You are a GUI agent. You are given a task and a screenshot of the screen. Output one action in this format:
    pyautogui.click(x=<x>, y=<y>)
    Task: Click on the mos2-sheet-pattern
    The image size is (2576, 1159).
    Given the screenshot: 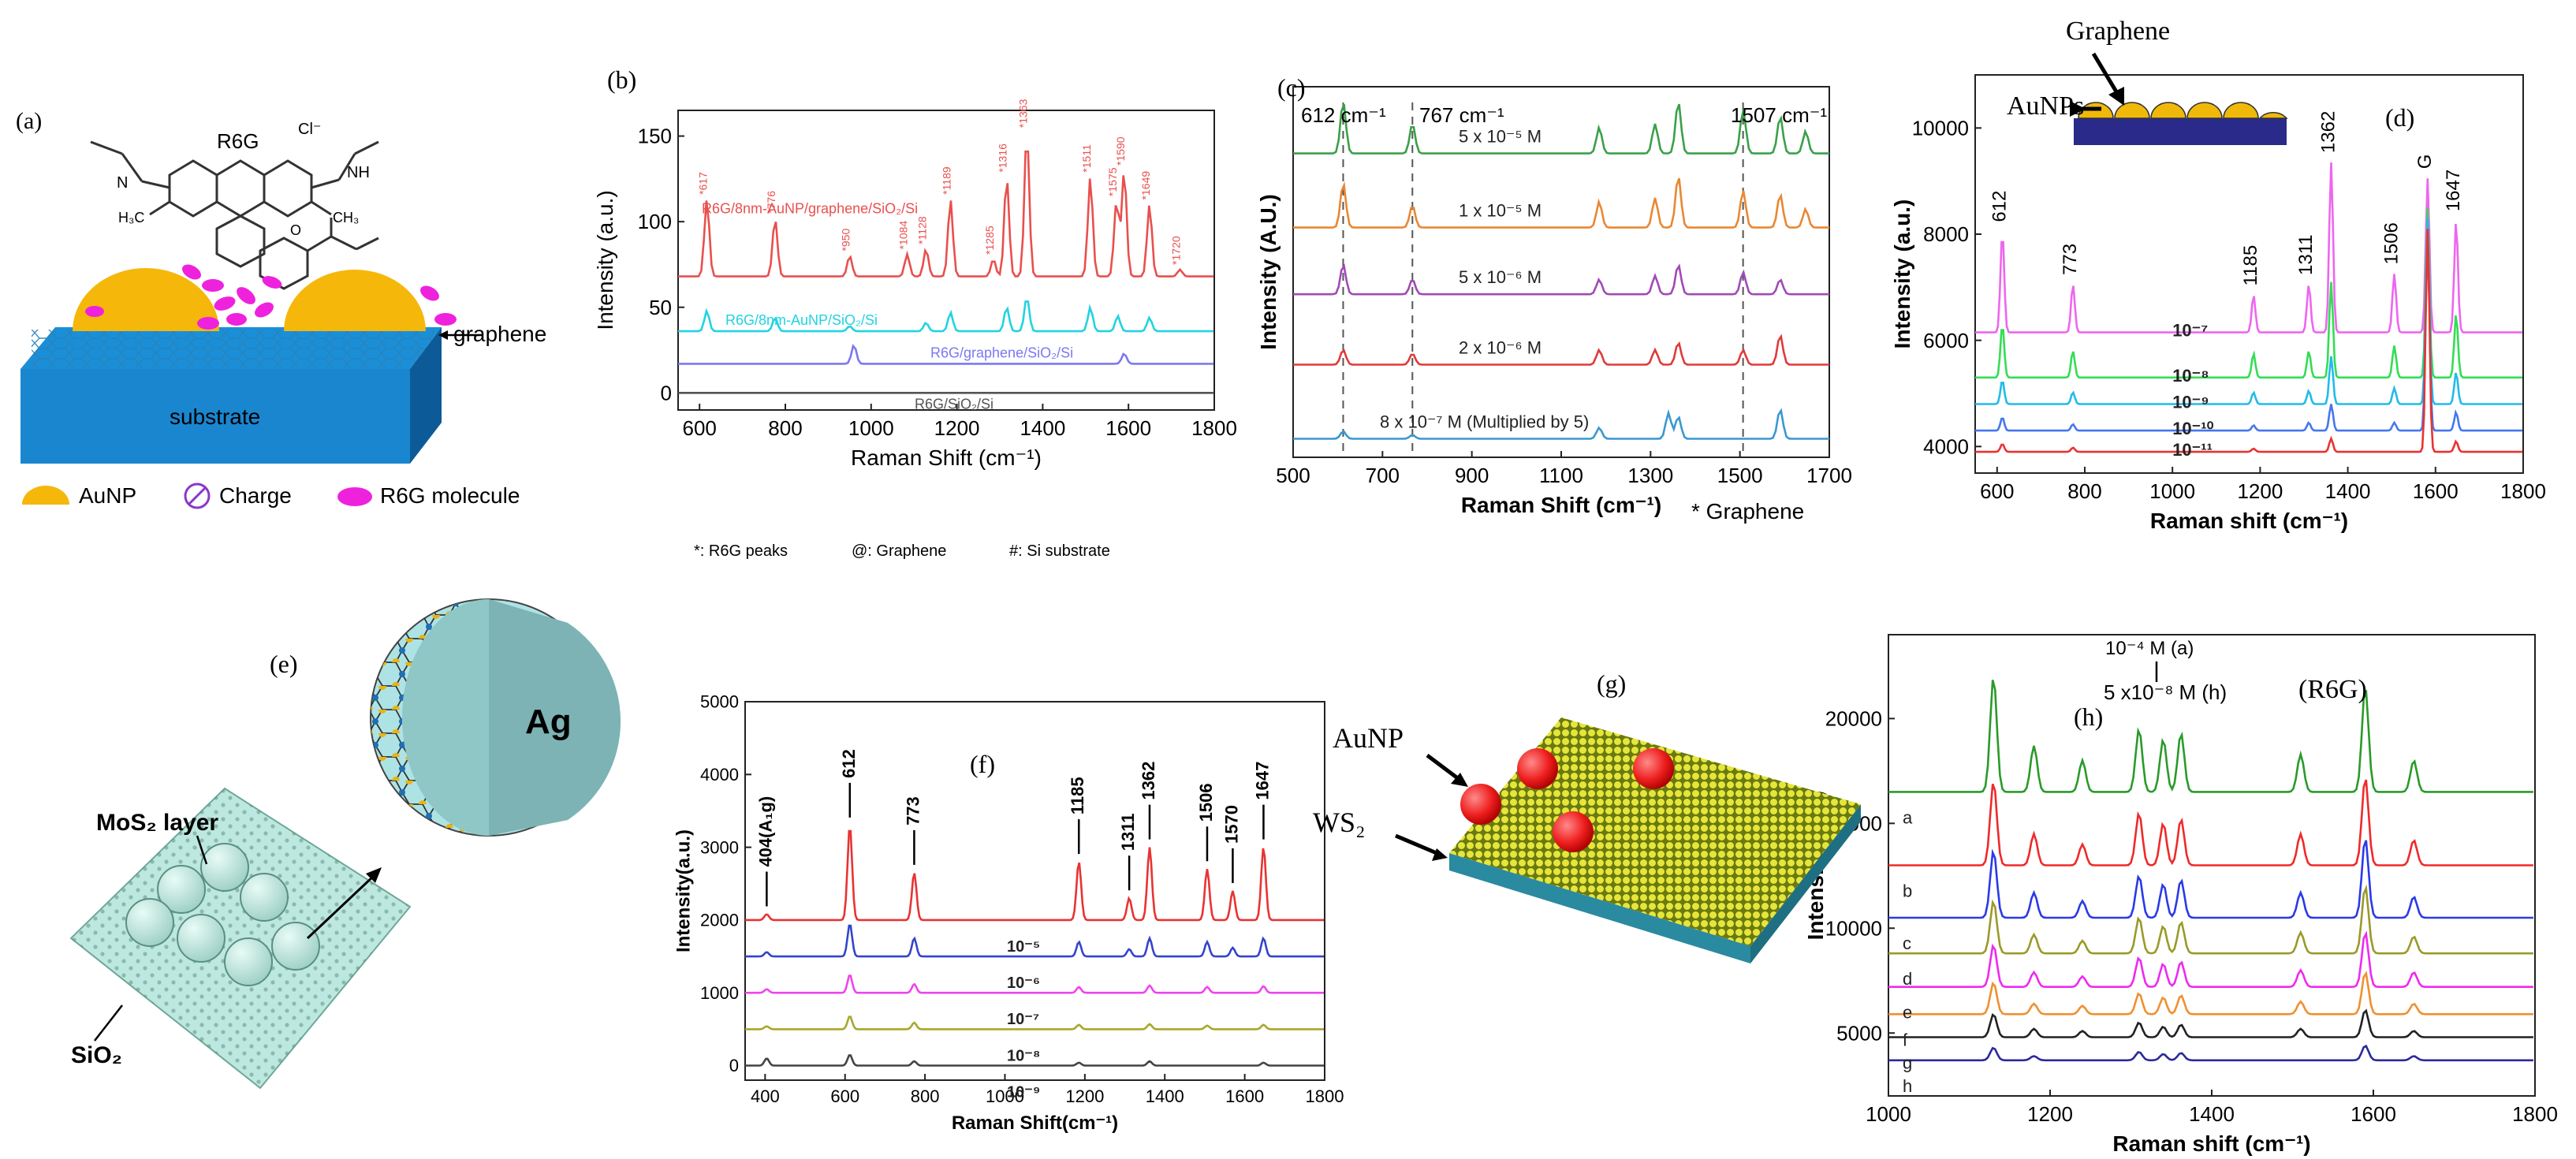 What is the action you would take?
    pyautogui.click(x=241, y=938)
    